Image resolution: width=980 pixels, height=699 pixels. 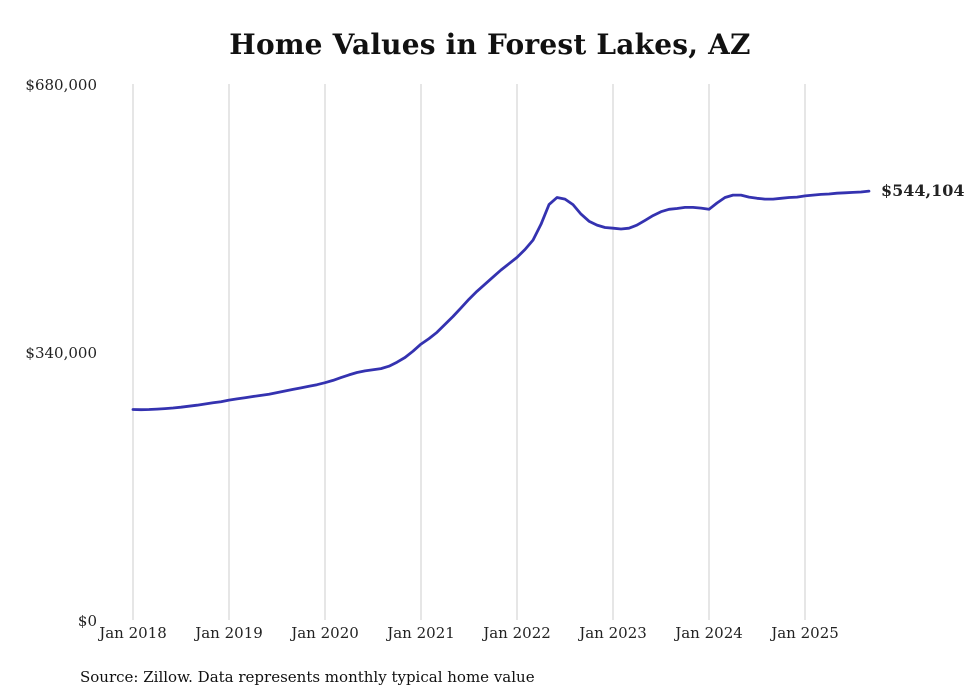 What do you see at coordinates (87, 621) in the screenshot?
I see `y-tick-label: $0` at bounding box center [87, 621].